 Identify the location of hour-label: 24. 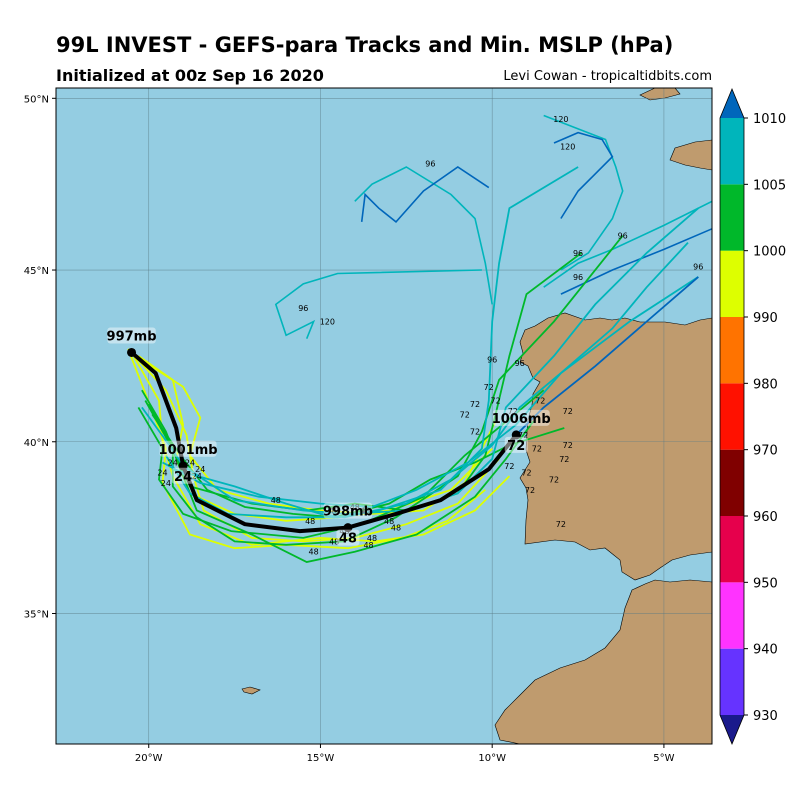
(183, 477).